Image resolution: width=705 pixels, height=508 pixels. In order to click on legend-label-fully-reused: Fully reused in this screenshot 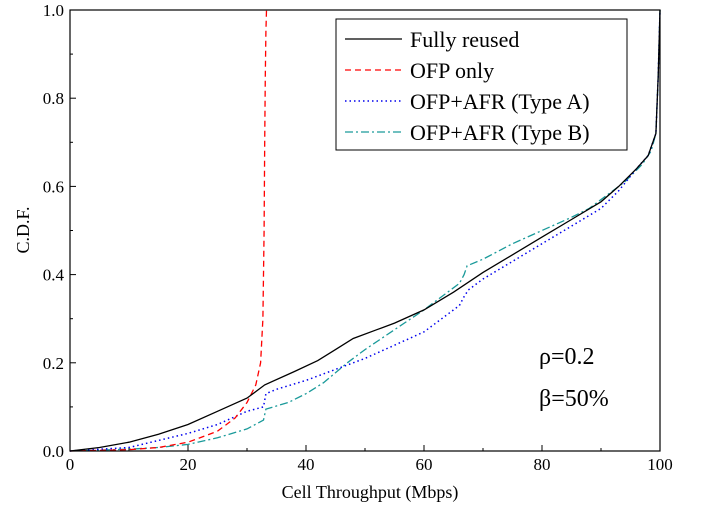, I will do `click(464, 39)`.